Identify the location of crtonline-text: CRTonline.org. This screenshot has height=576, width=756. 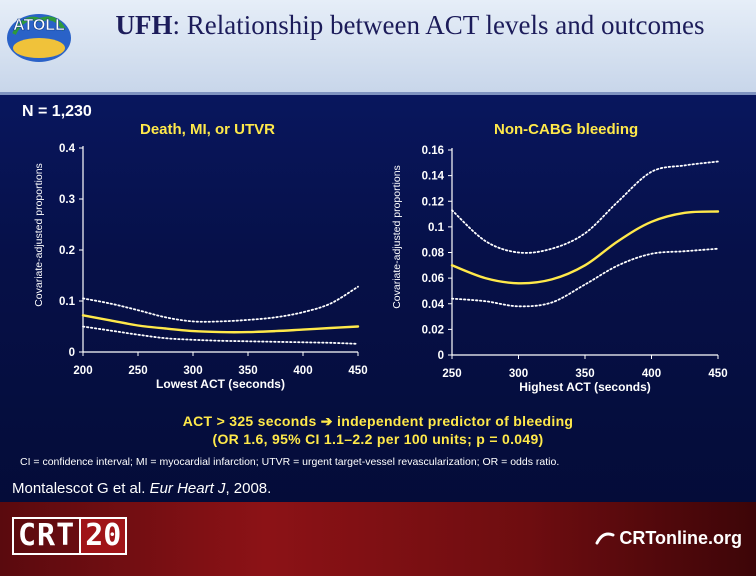
(680, 538).